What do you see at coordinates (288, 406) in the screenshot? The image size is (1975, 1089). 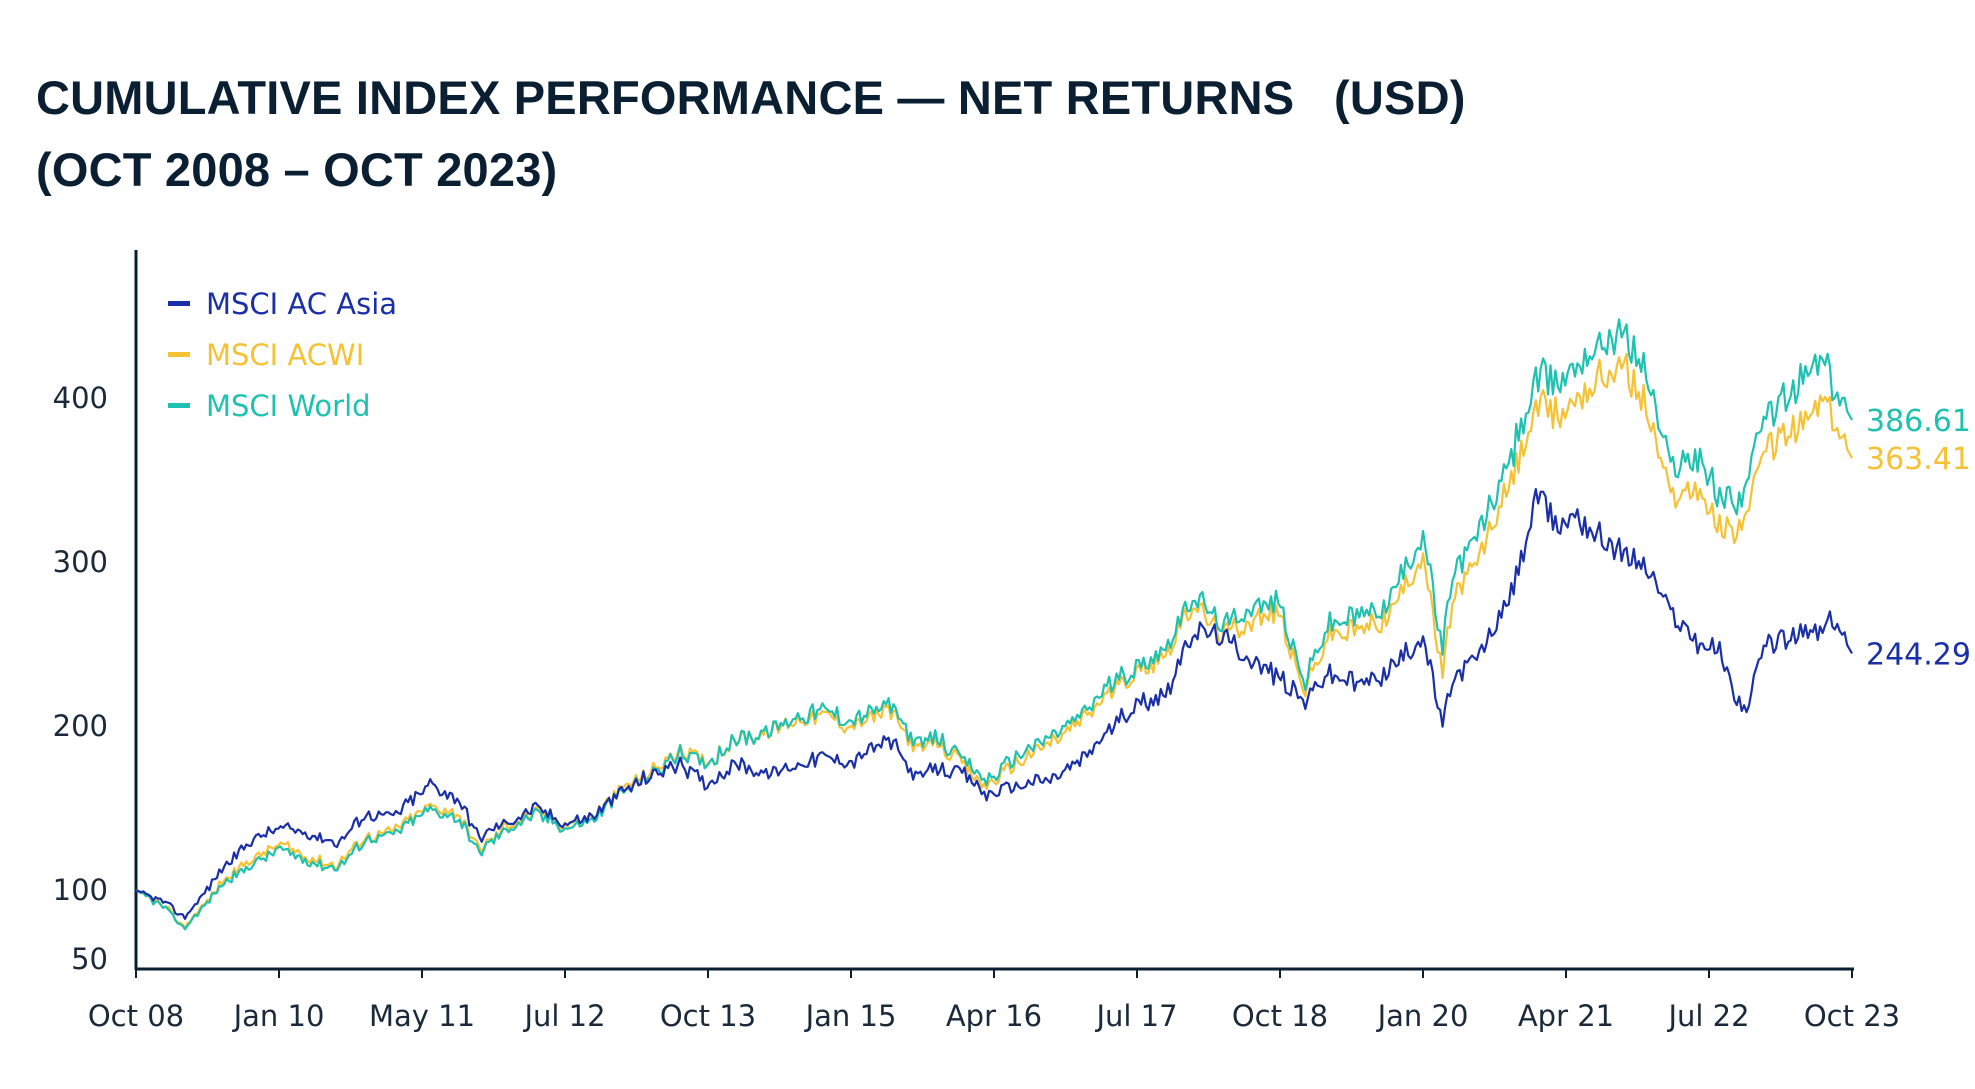 I see `legend-label: MSCI World` at bounding box center [288, 406].